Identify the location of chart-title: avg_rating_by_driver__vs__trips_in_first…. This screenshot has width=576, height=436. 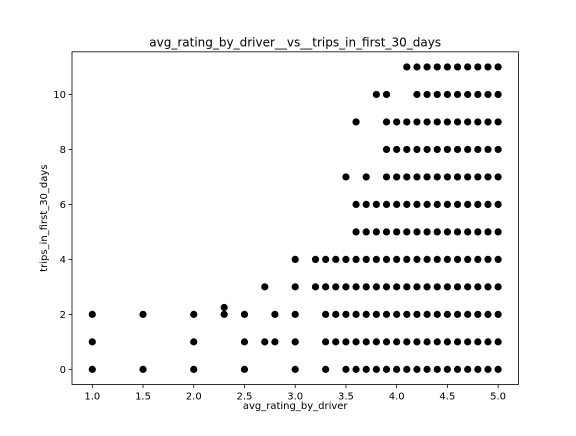
(295, 43).